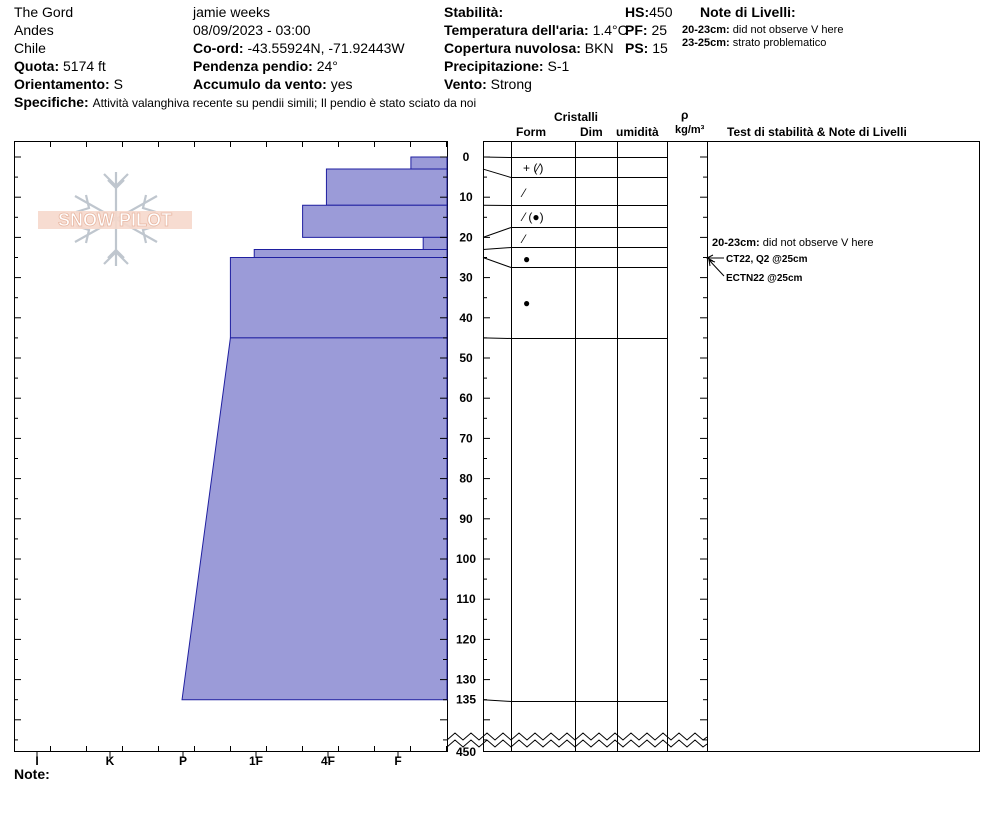  What do you see at coordinates (748, 12) in the screenshot?
I see `layer-notes-title: Note di Livelli:` at bounding box center [748, 12].